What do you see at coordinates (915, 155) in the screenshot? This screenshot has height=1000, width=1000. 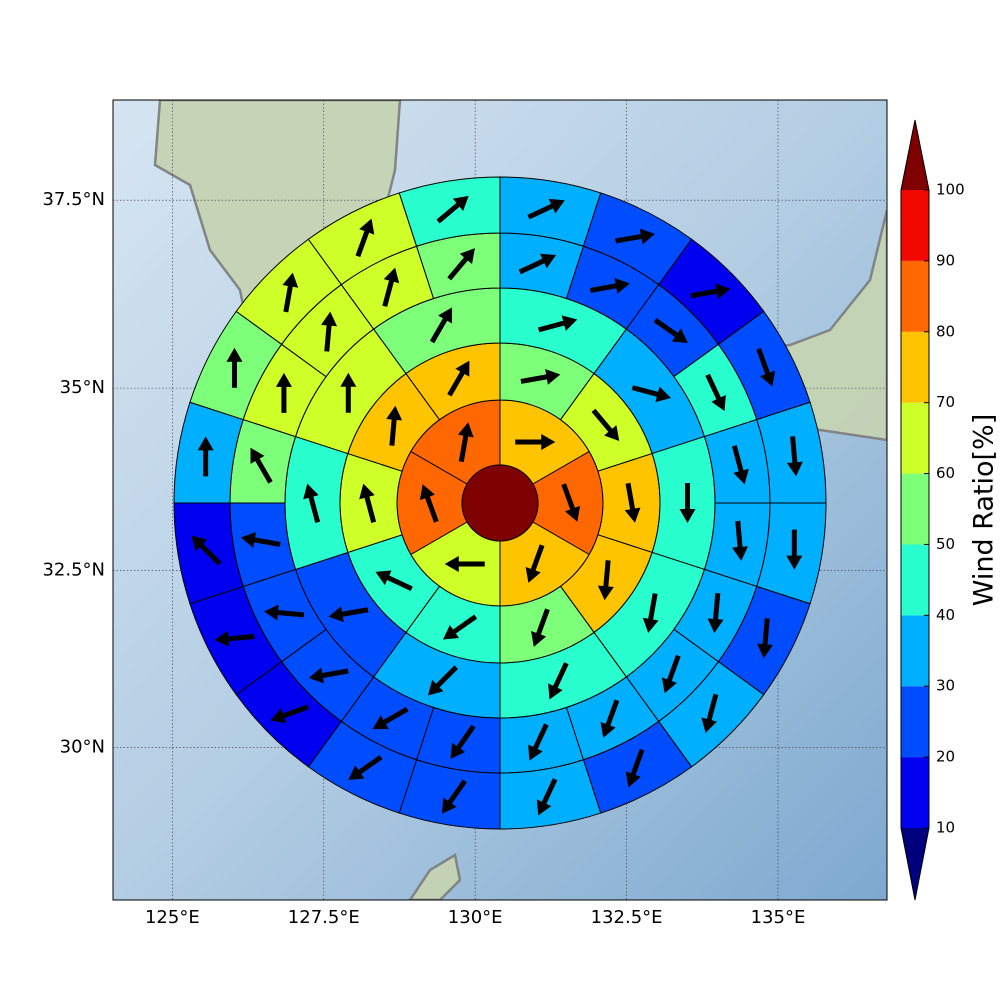 I see `colorbar-extend-high` at bounding box center [915, 155].